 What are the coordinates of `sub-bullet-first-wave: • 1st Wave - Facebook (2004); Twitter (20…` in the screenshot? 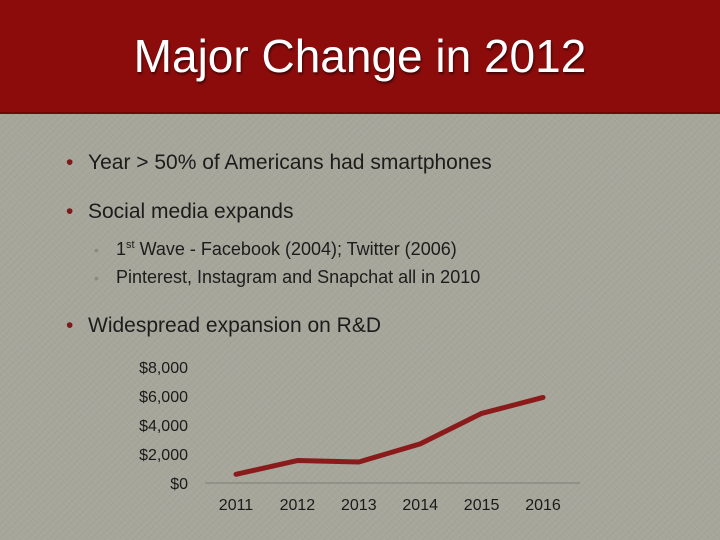 It's located at (275, 247).